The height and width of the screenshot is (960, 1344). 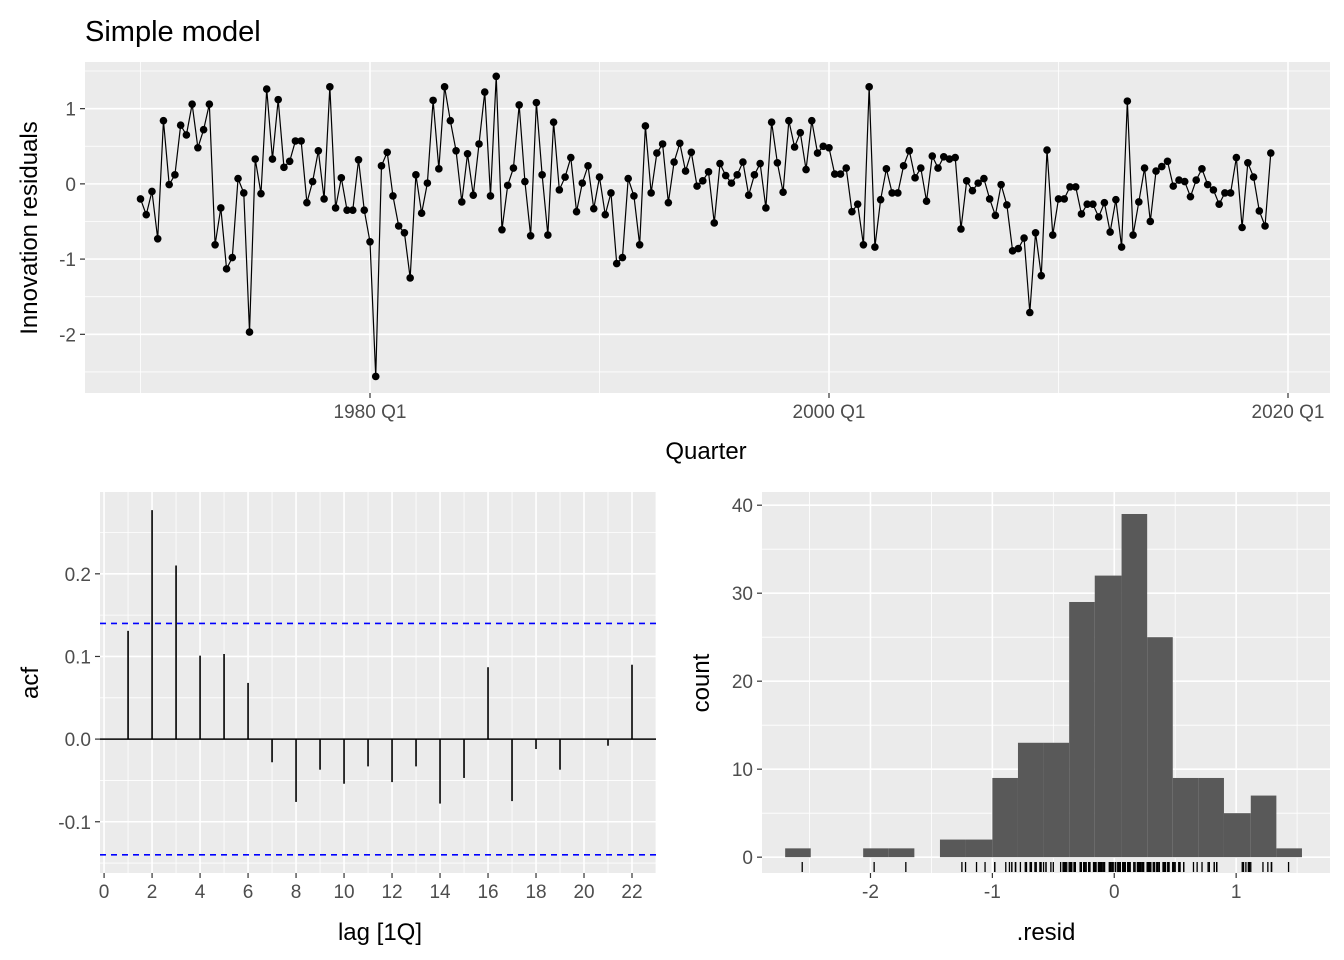 I want to click on x-tick-label: 12, so click(x=391, y=892).